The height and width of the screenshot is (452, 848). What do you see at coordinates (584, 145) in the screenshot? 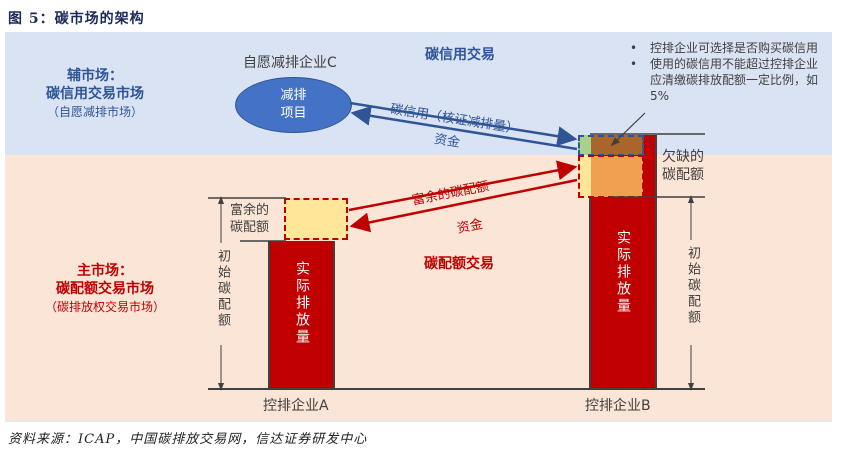
I see `company-b-credit-overlap` at bounding box center [584, 145].